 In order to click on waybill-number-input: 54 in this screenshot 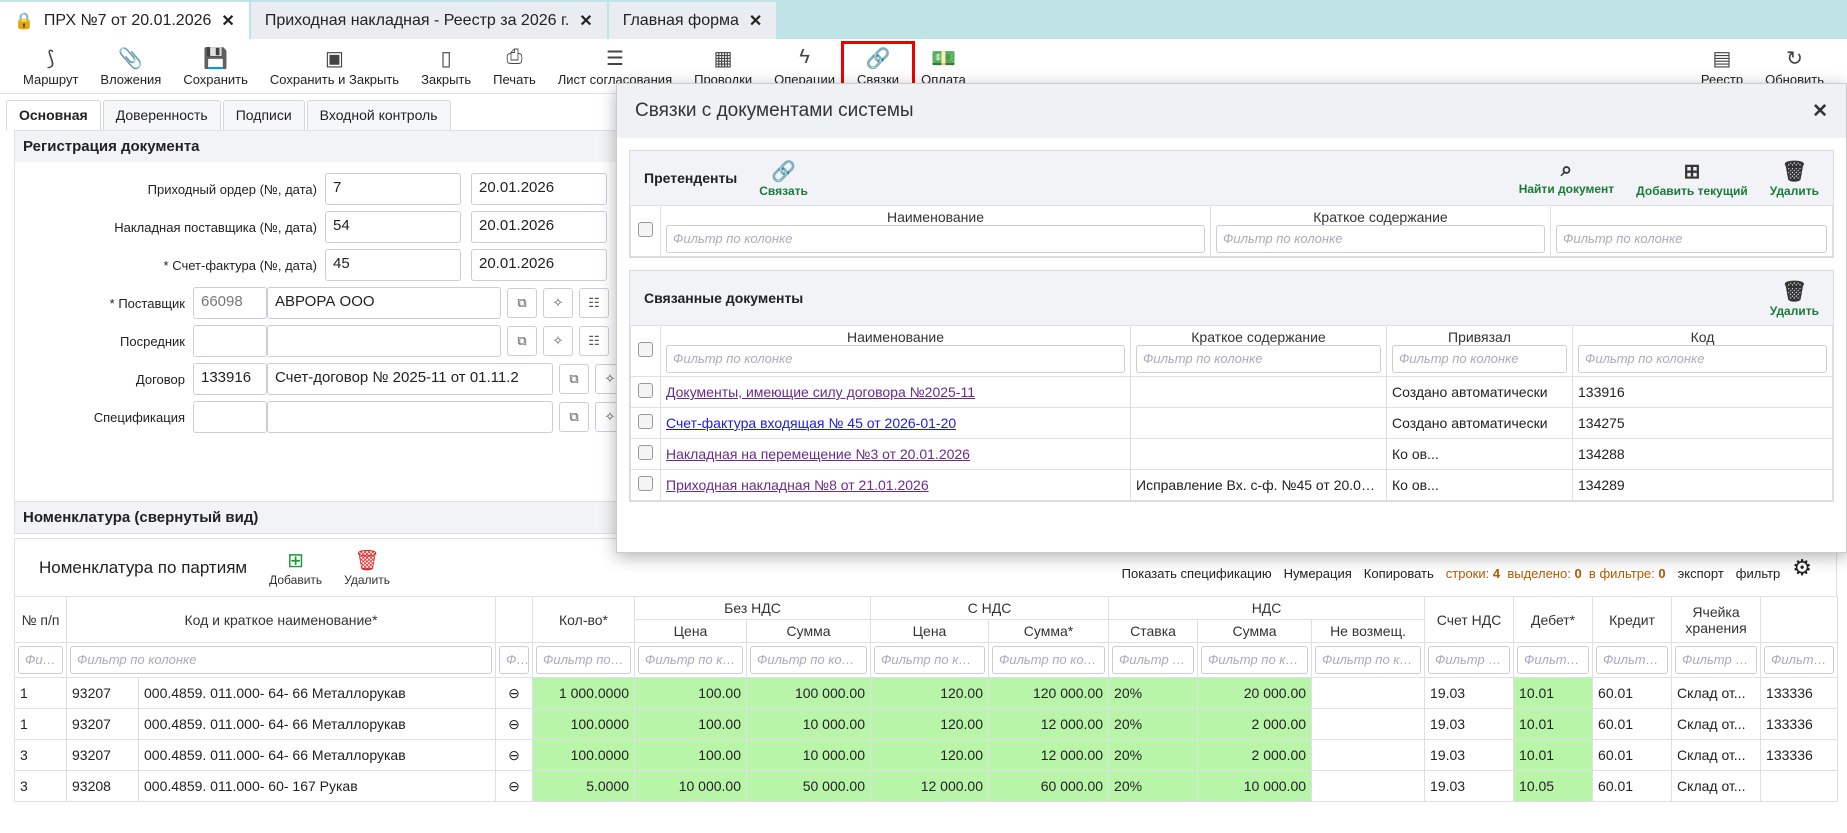, I will do `click(393, 227)`.